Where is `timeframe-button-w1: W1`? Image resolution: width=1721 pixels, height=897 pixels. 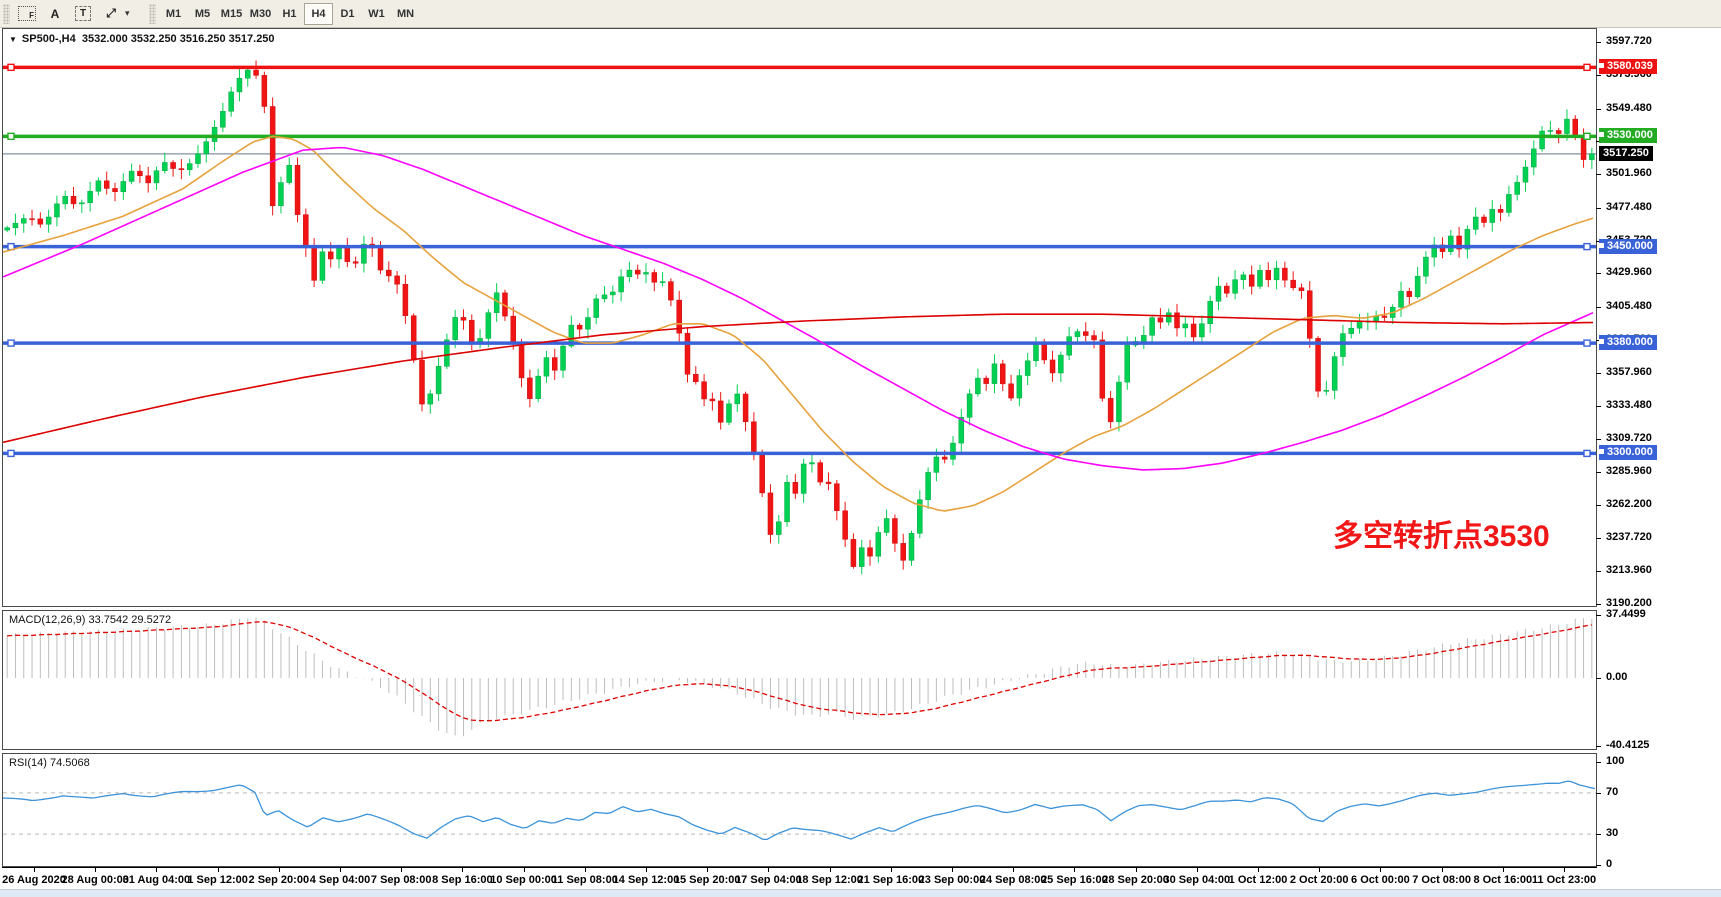 timeframe-button-w1: W1 is located at coordinates (376, 13).